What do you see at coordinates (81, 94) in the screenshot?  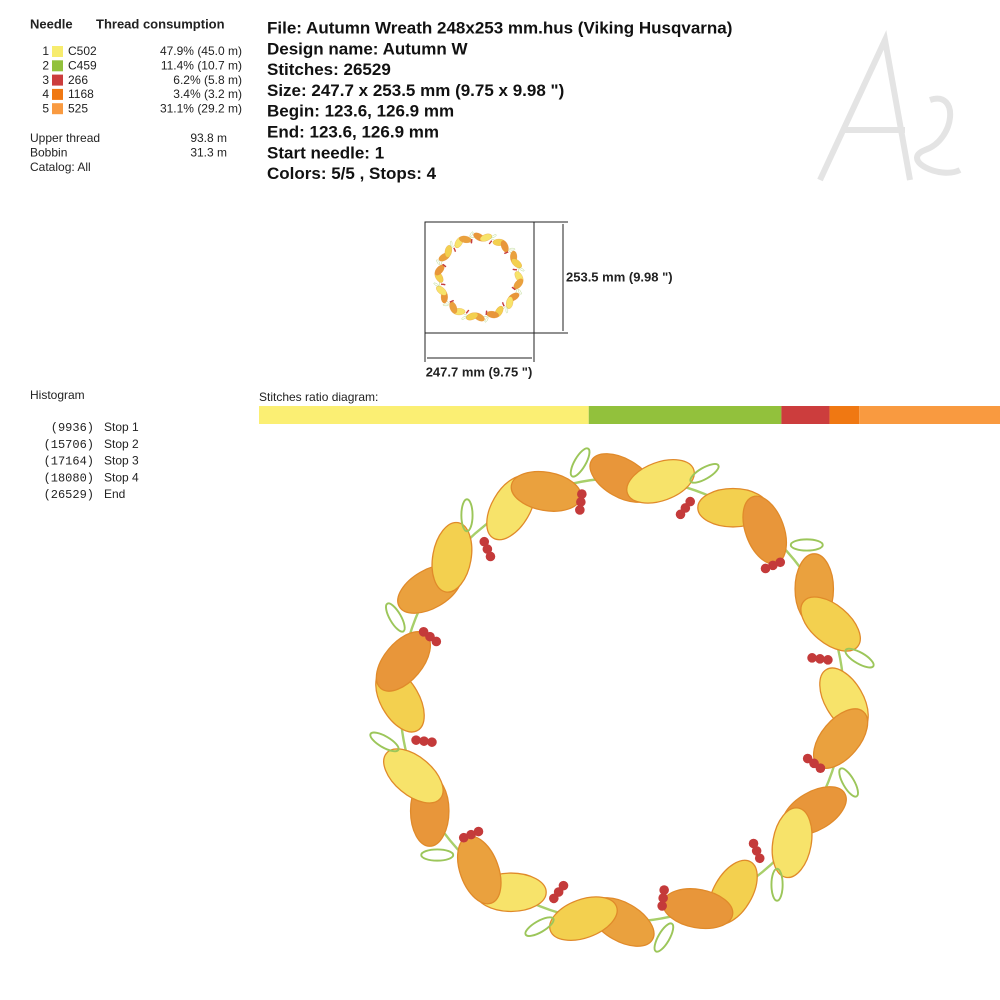 I see `thread-code: 1168` at bounding box center [81, 94].